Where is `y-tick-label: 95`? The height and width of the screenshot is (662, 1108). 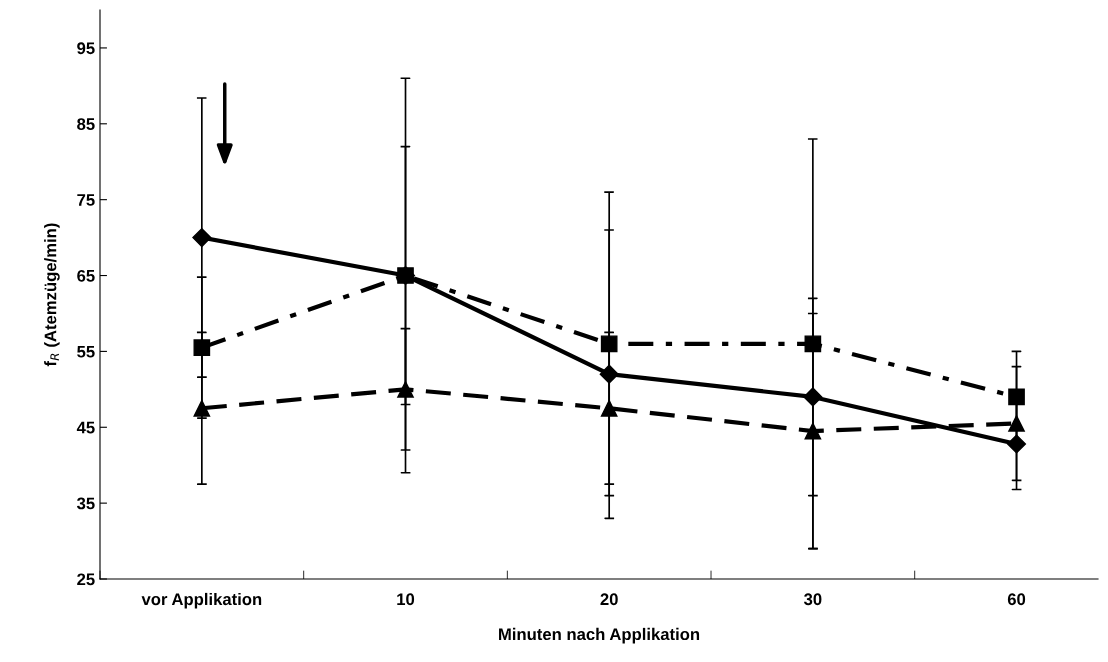
y-tick-label: 95 is located at coordinates (86, 48).